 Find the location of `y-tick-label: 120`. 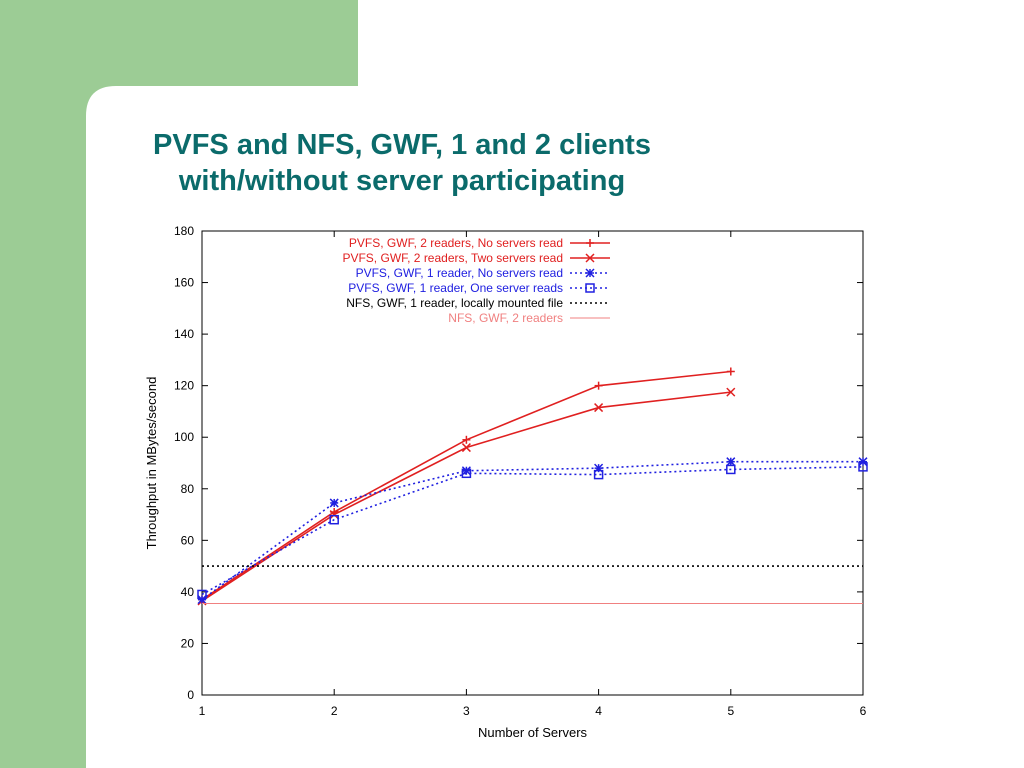

y-tick-label: 120 is located at coordinates (184, 386).